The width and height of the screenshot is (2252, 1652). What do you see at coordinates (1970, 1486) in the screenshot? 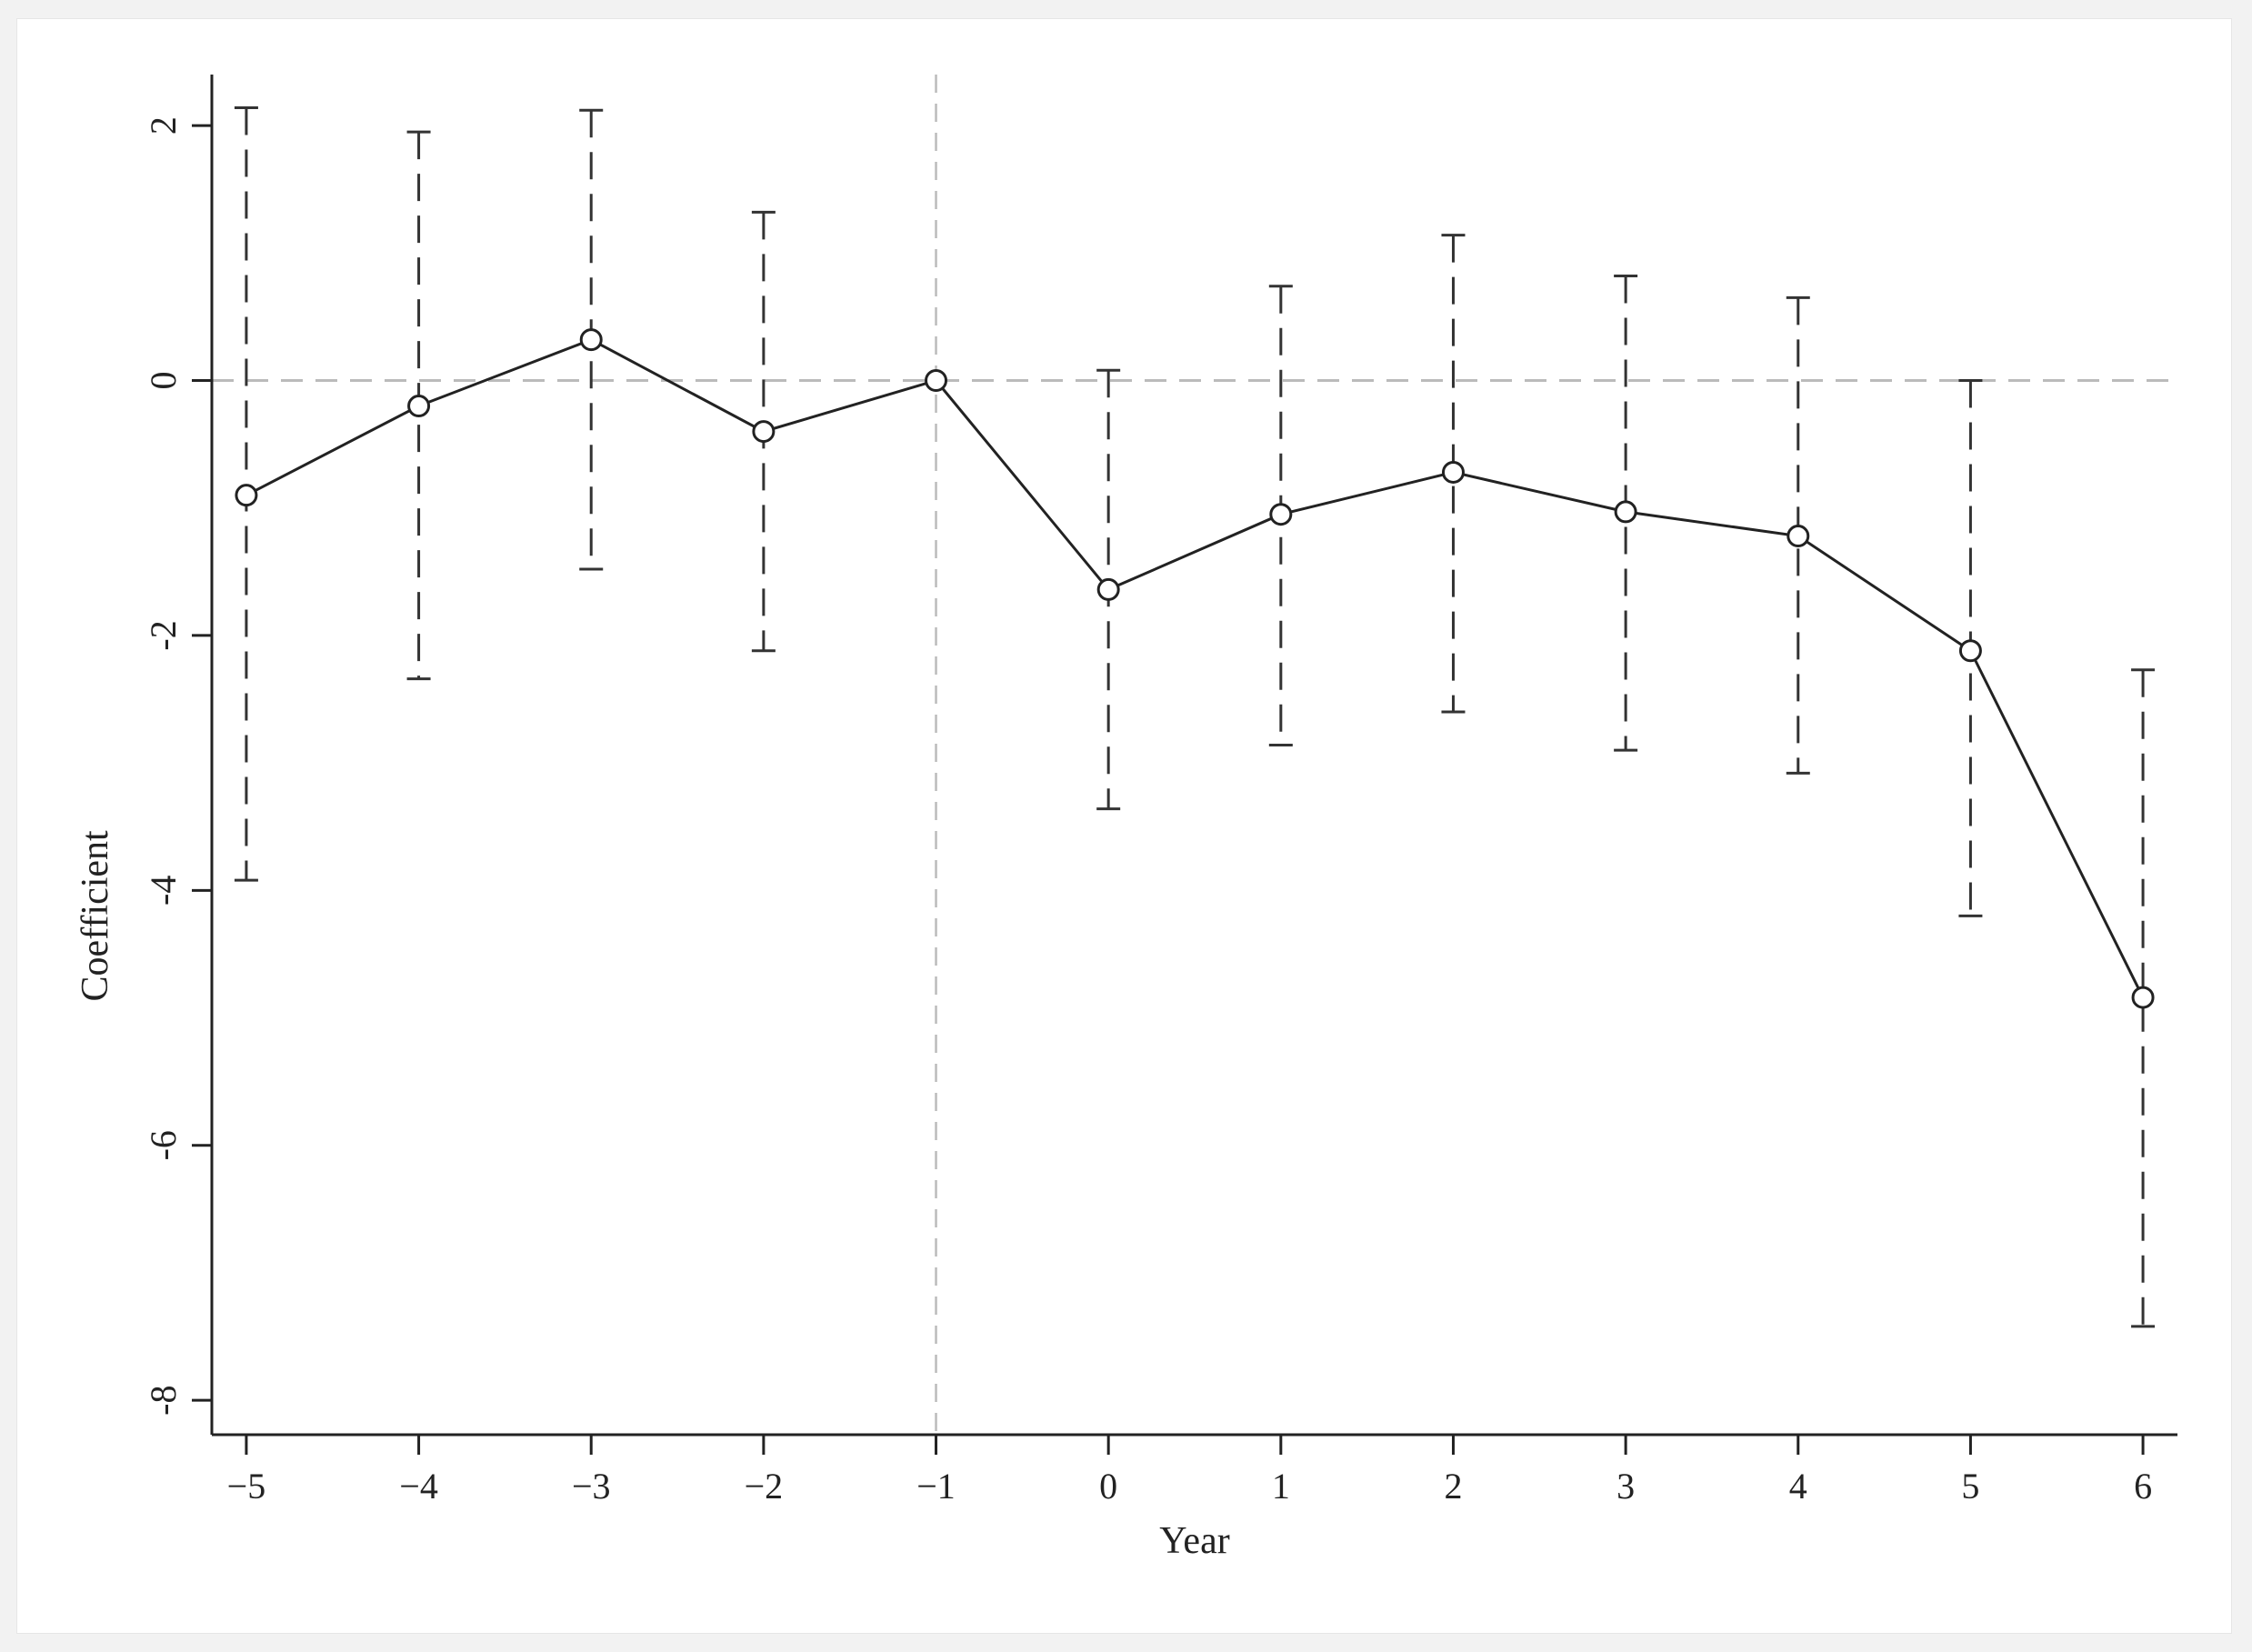
I see `x-tick-label: 5` at bounding box center [1970, 1486].